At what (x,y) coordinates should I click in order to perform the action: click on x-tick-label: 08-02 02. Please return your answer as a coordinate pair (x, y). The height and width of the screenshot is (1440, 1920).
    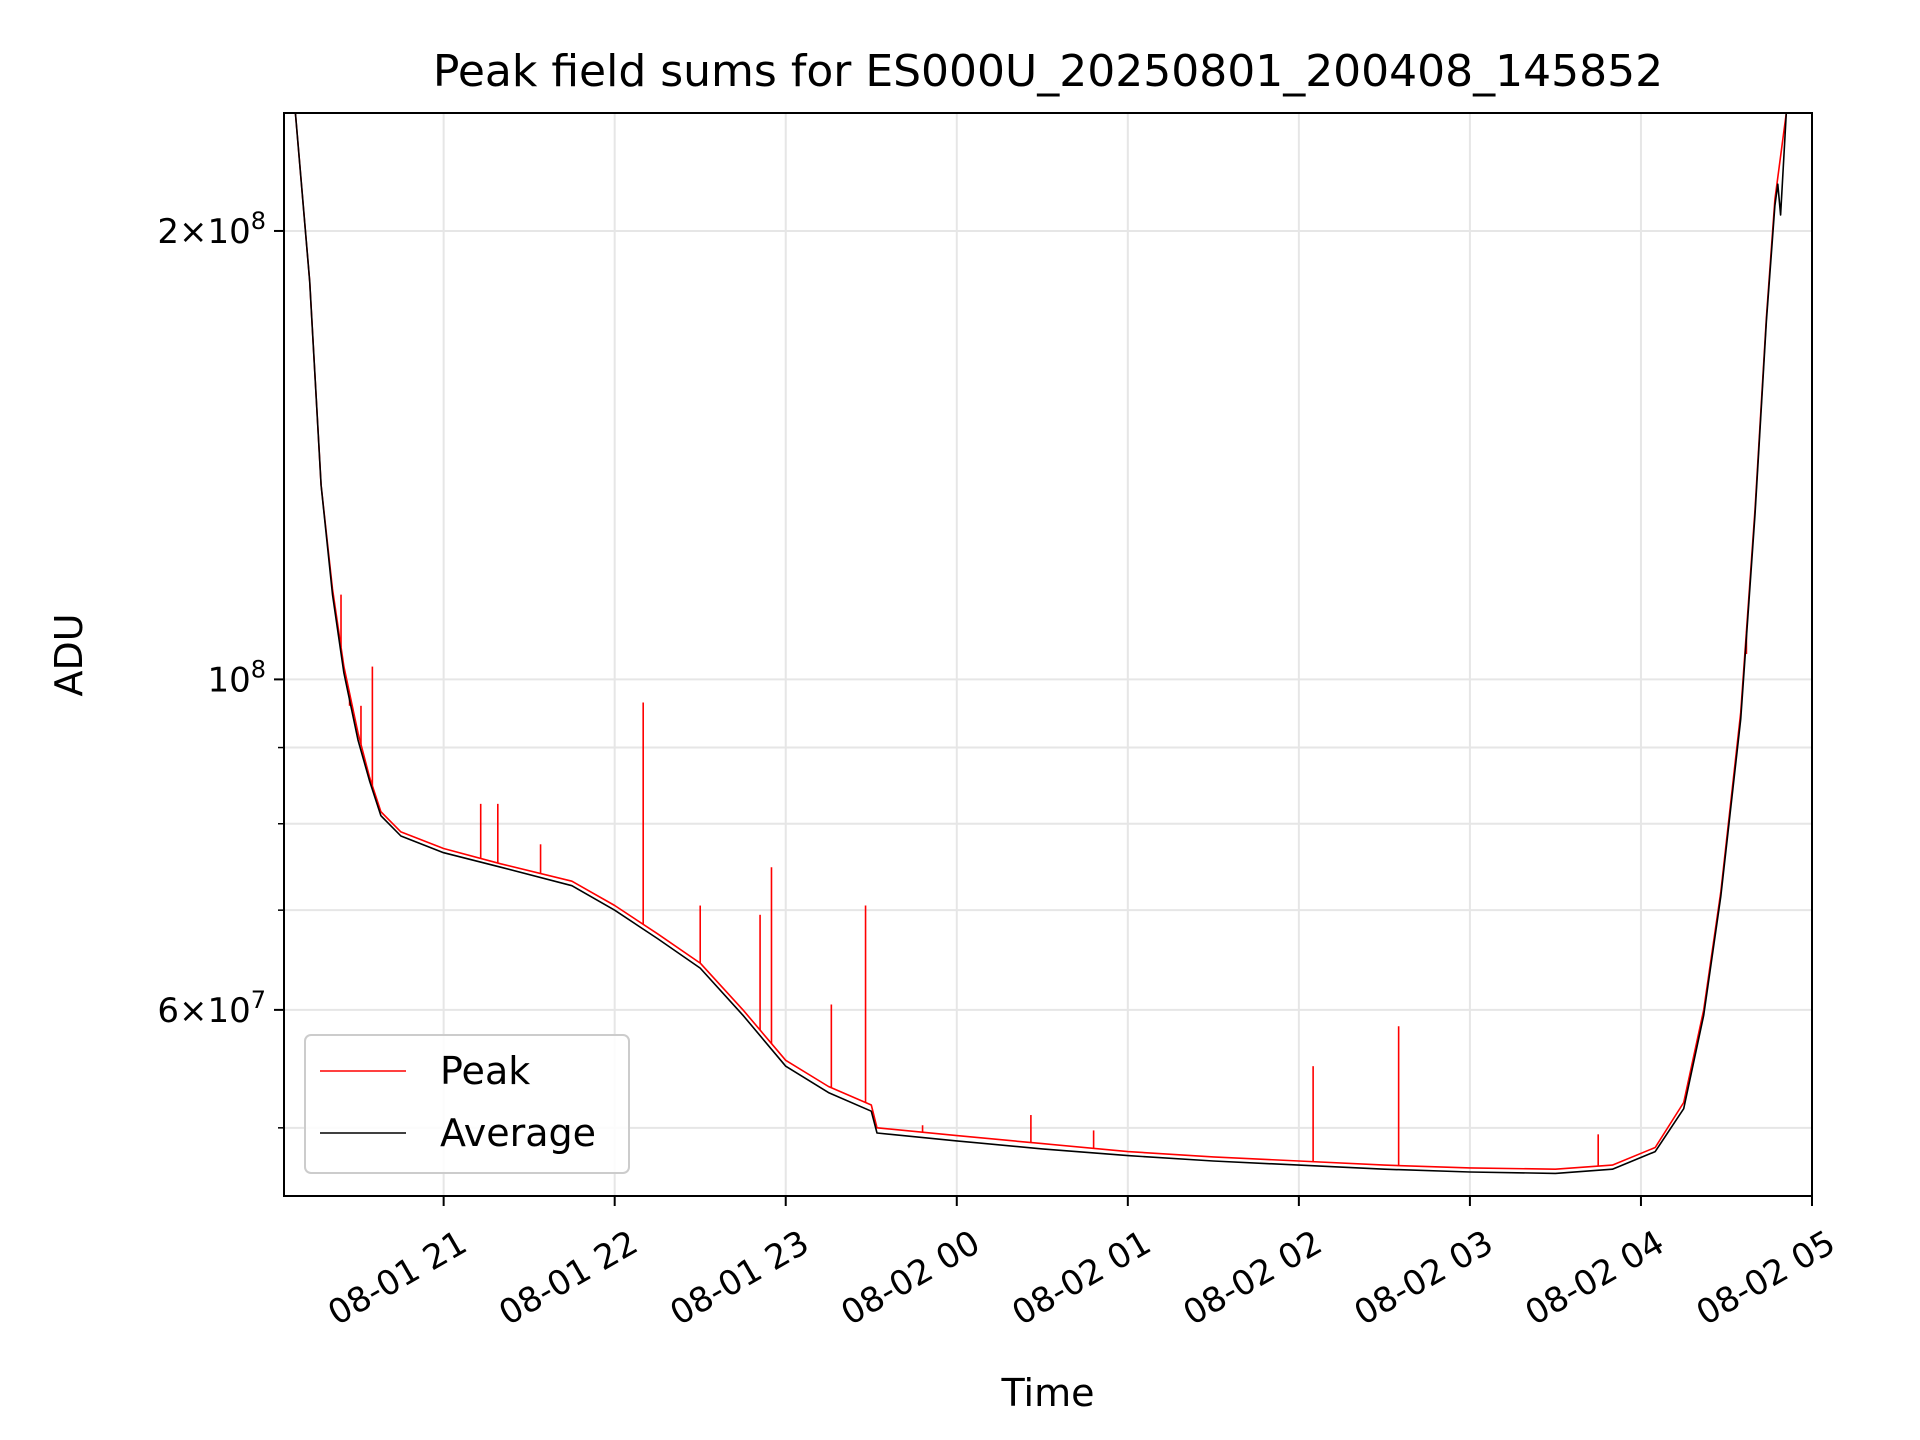
    Looking at the image, I should click on (1253, 1278).